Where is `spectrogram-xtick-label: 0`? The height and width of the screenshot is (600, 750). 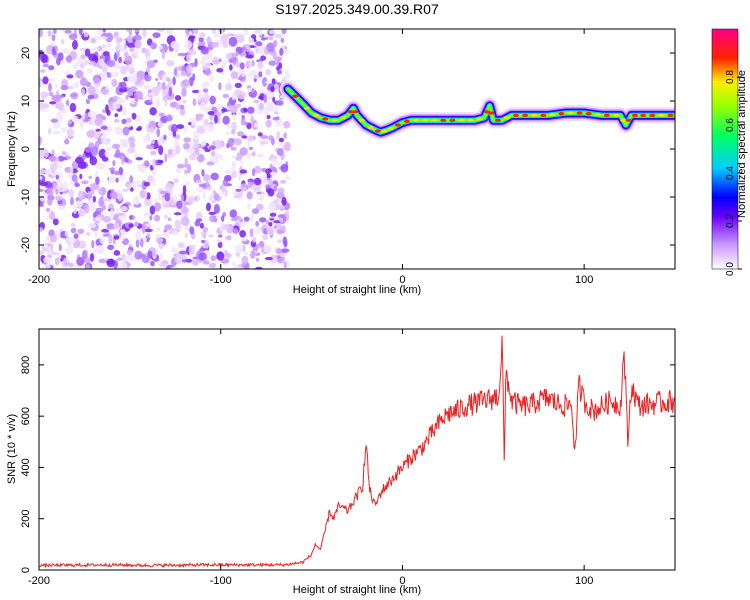
spectrogram-xtick-label: 0 is located at coordinates (402, 280).